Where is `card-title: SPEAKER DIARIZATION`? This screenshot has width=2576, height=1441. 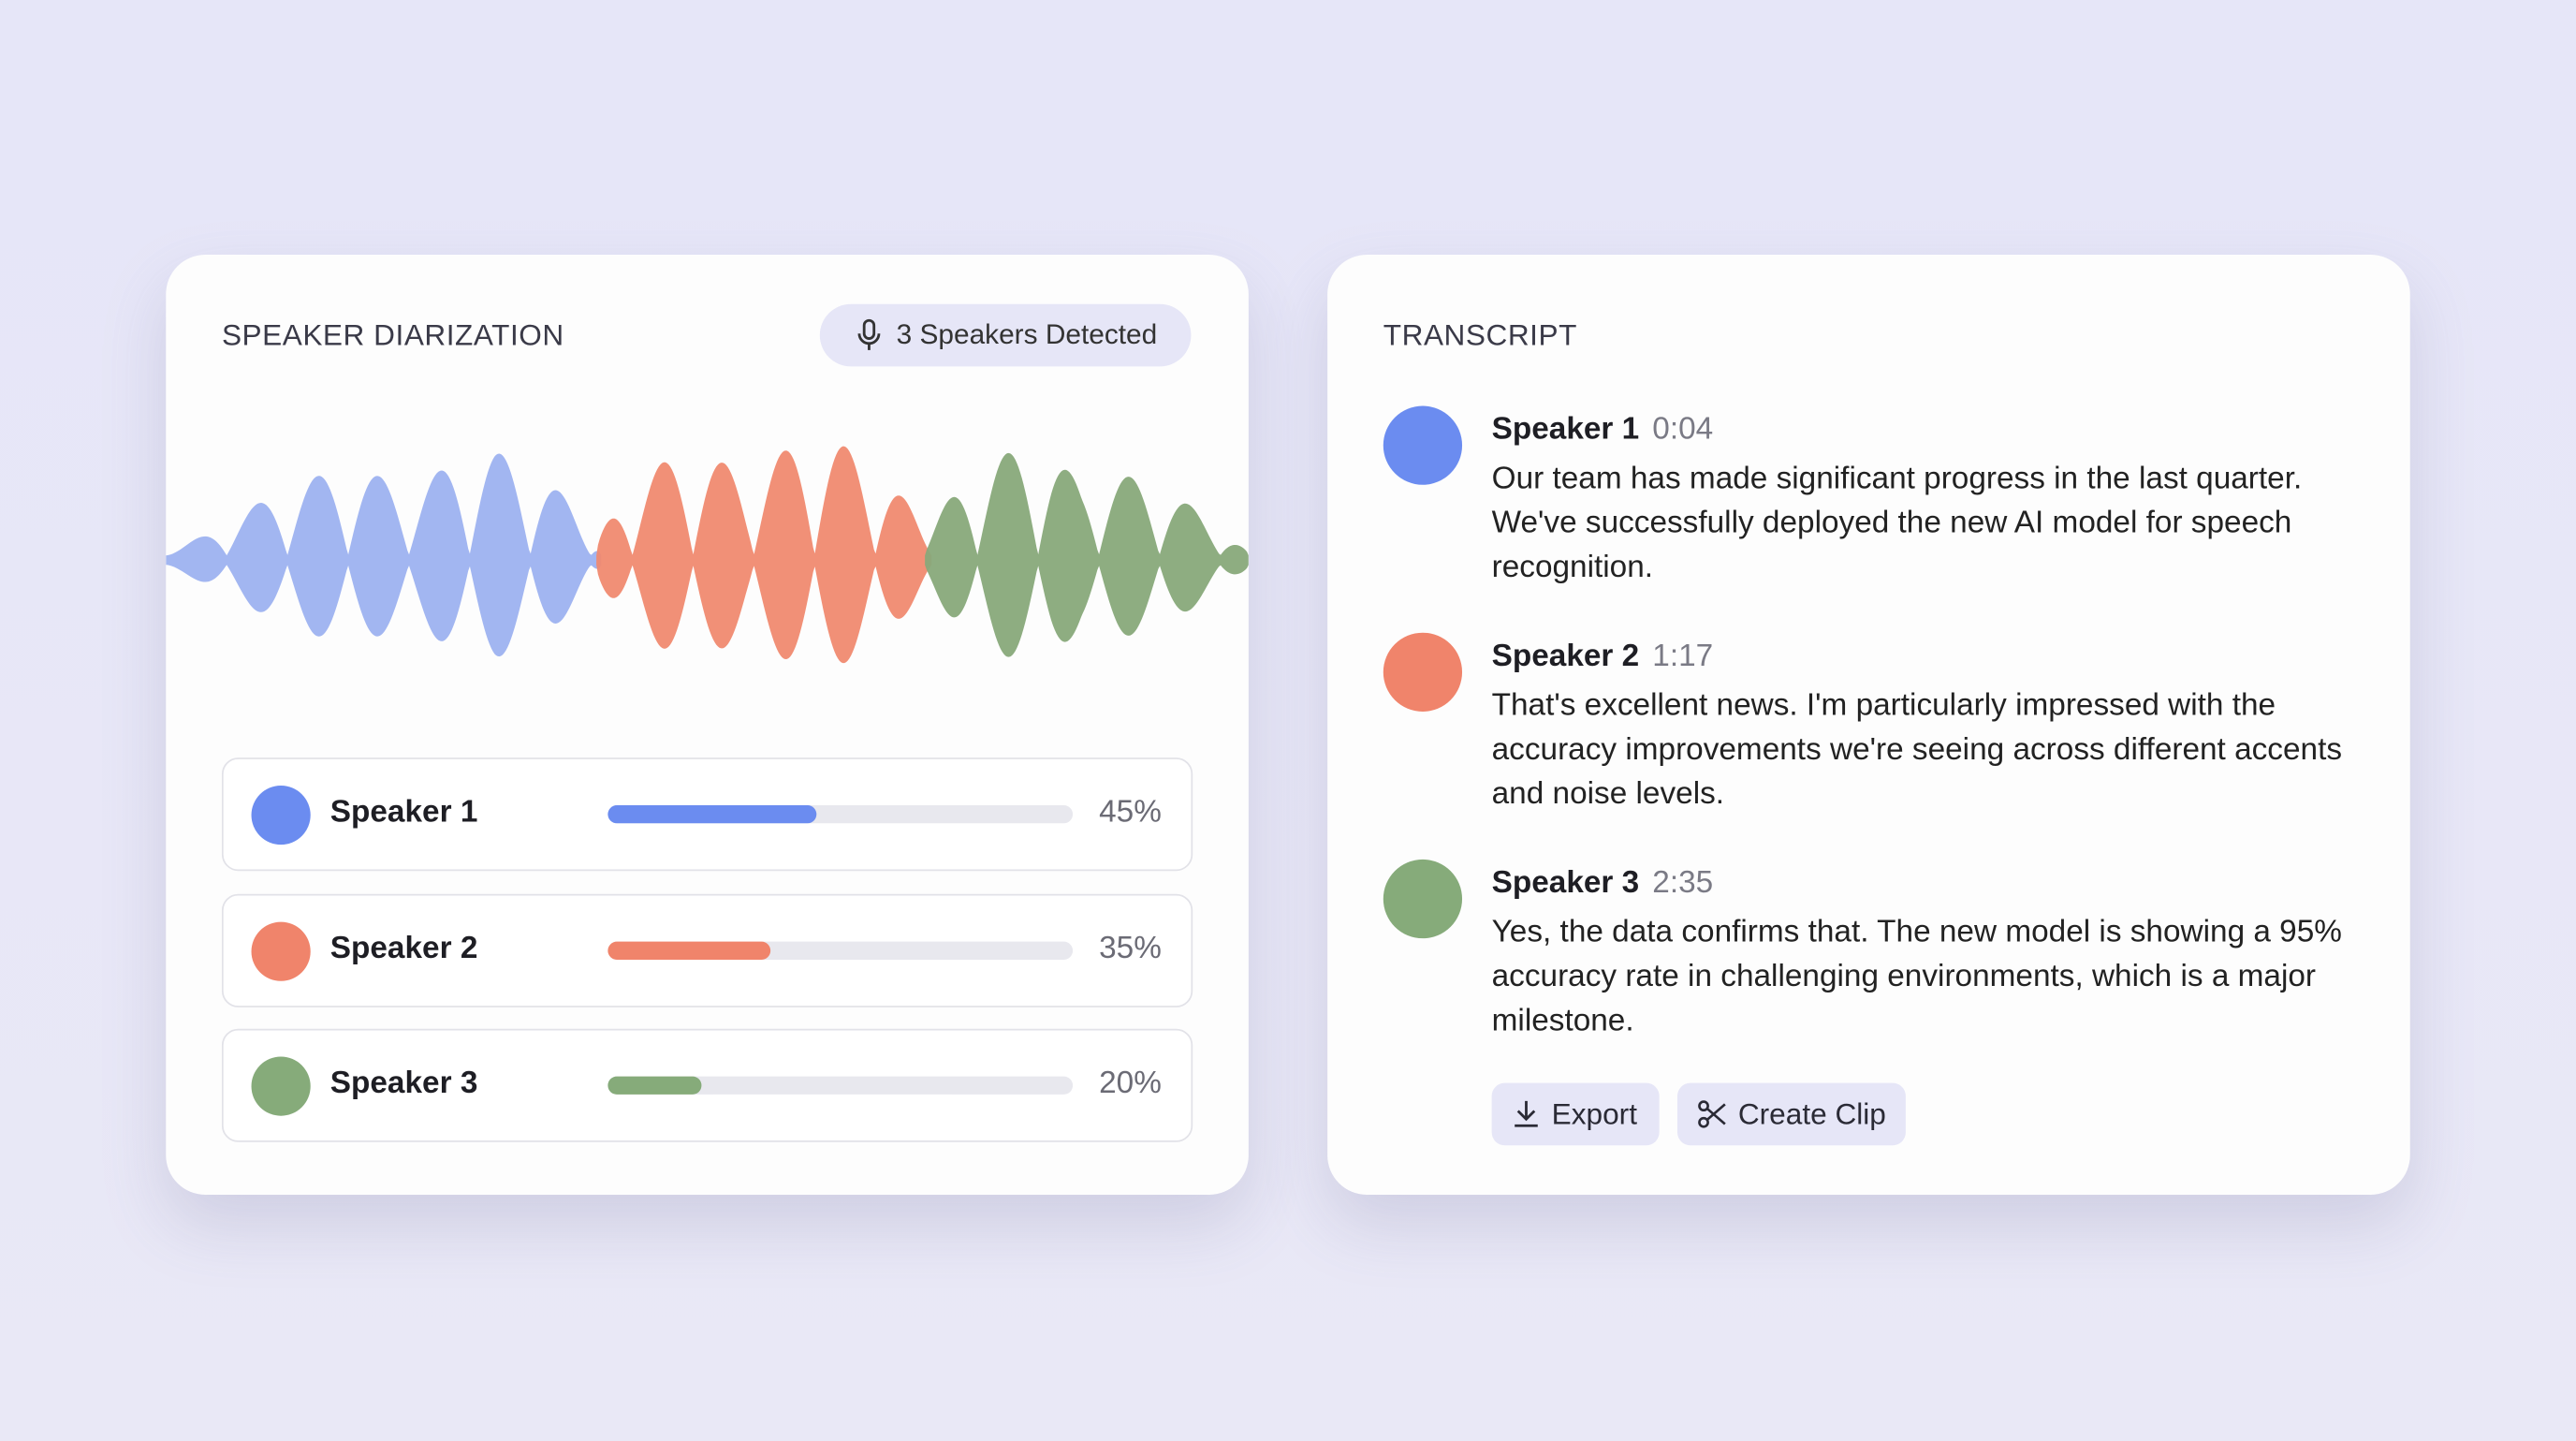 card-title: SPEAKER DIARIZATION is located at coordinates (392, 335).